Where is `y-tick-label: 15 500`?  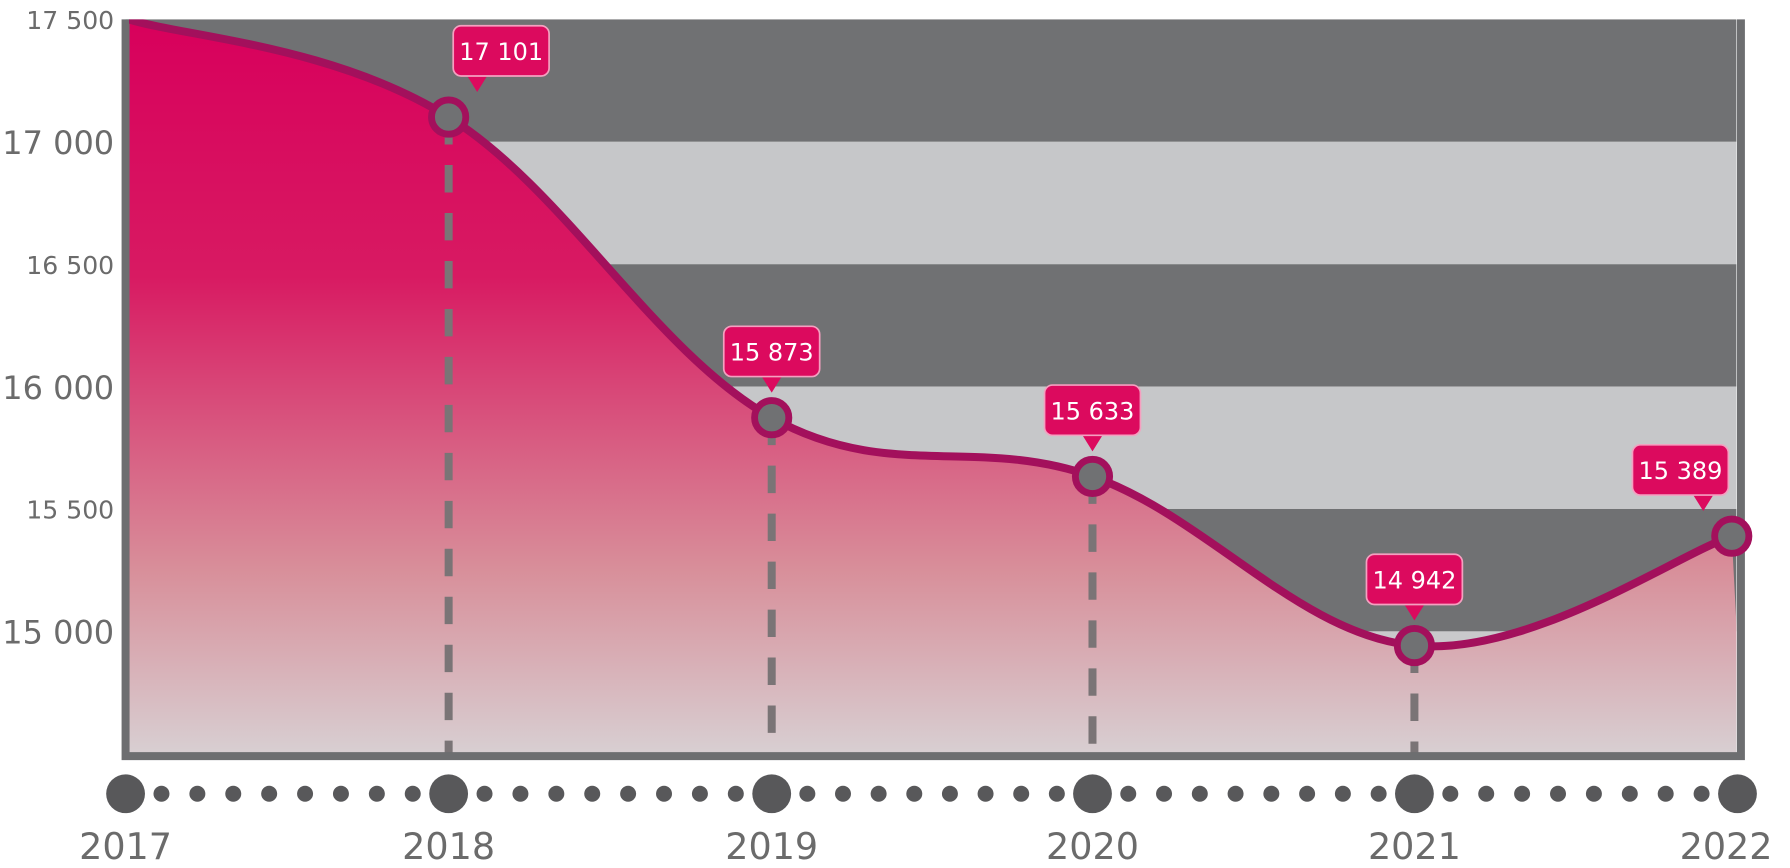
y-tick-label: 15 500 is located at coordinates (70, 510).